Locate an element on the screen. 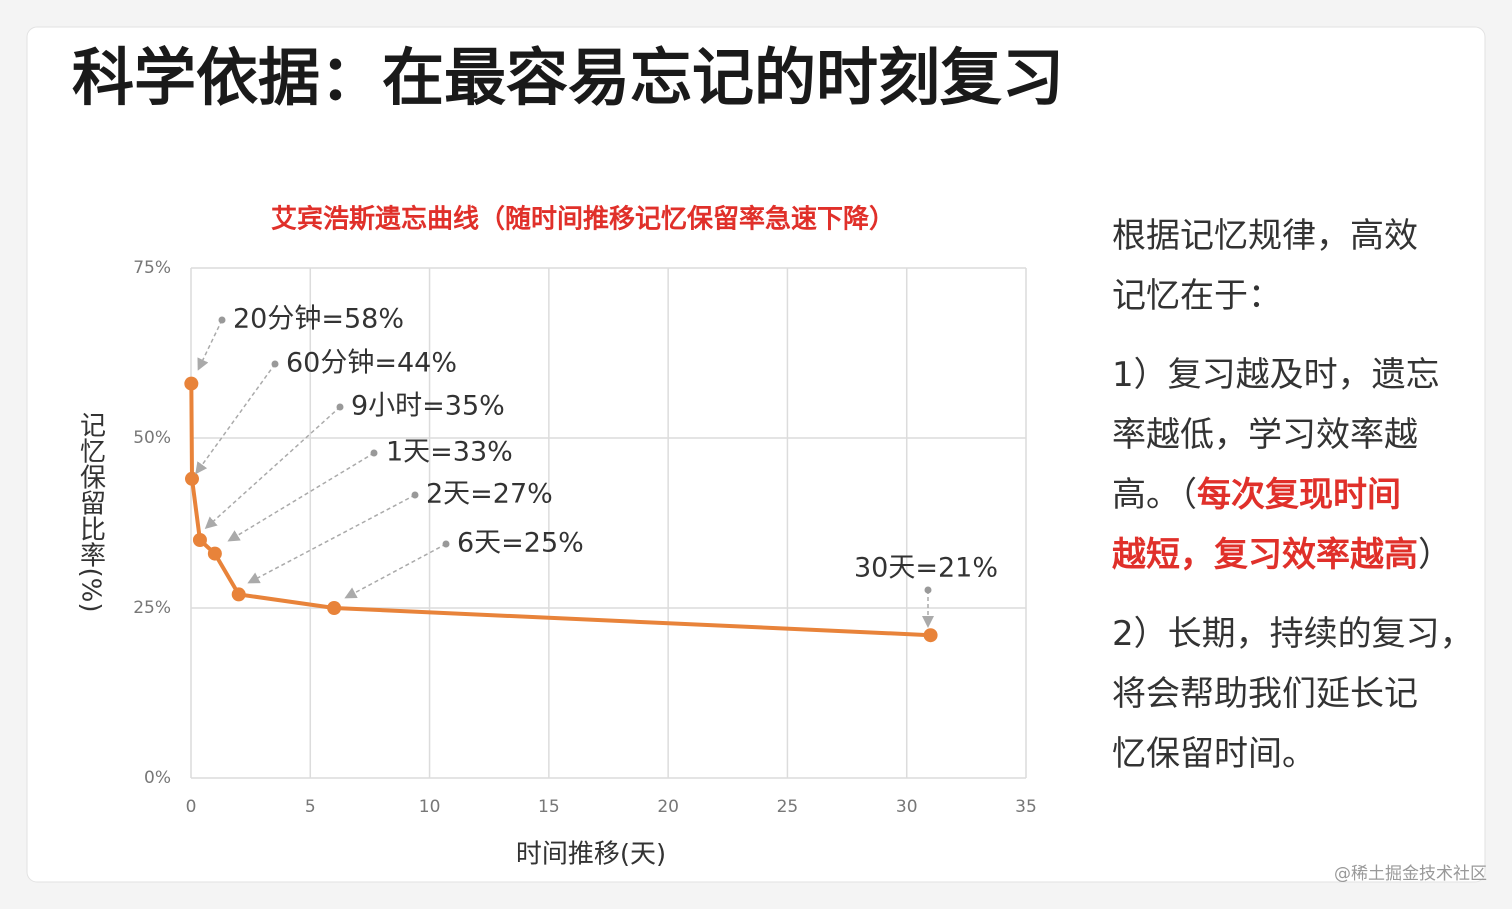 This screenshot has width=1512, height=909. note-text: 越短，复习效率越高 is located at coordinates (1265, 555).